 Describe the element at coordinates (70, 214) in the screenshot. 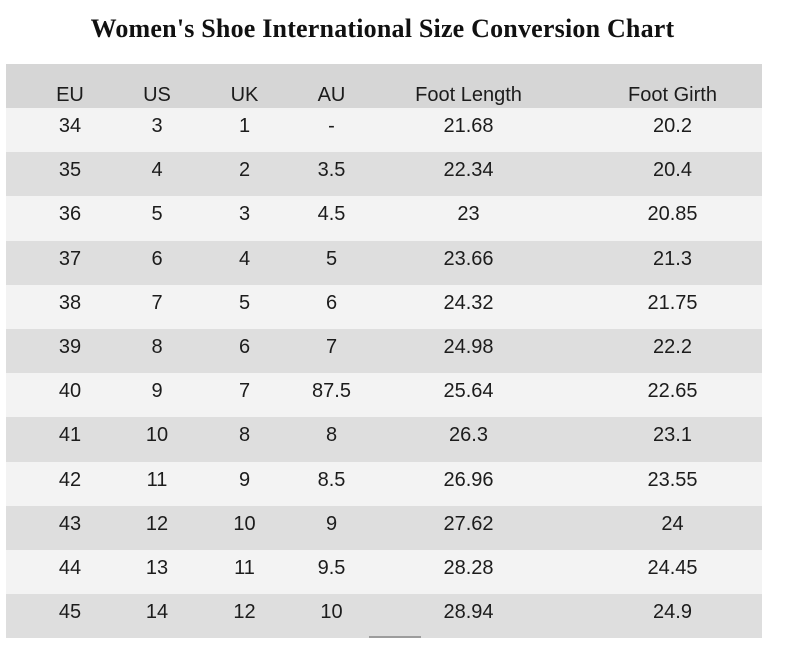

I see `table-cell-eu: 36` at that location.